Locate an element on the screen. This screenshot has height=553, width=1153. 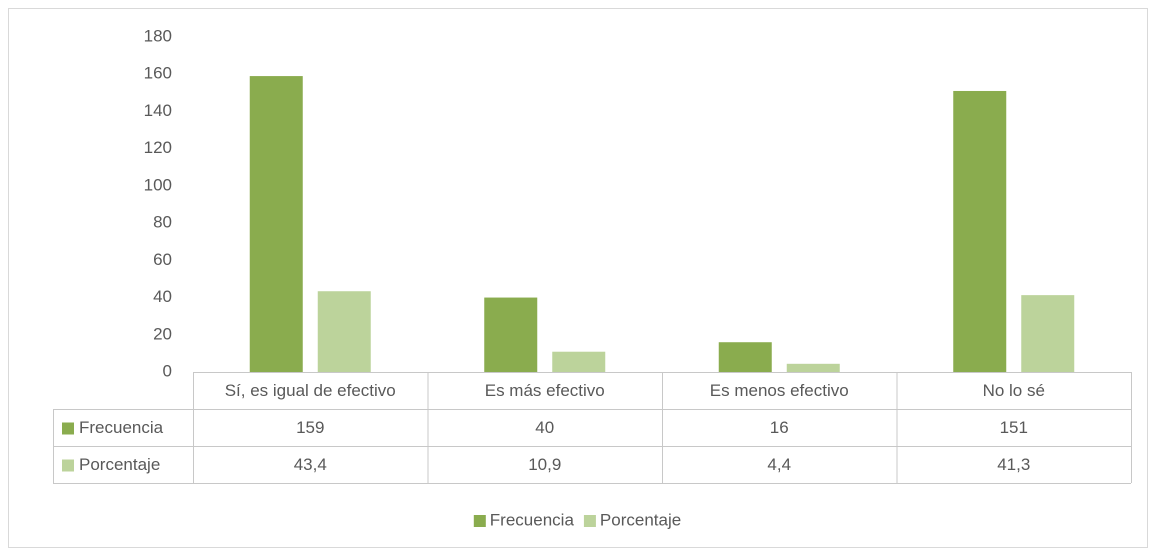
y-tick-label: 20 is located at coordinates (162, 333).